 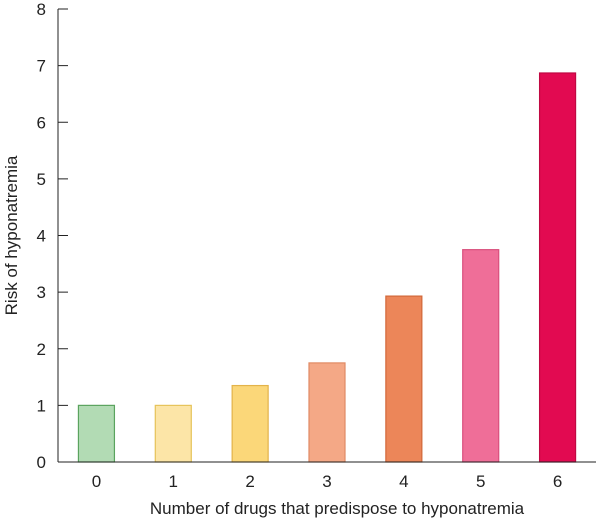 I want to click on x-tick-label: 1, so click(x=173, y=481).